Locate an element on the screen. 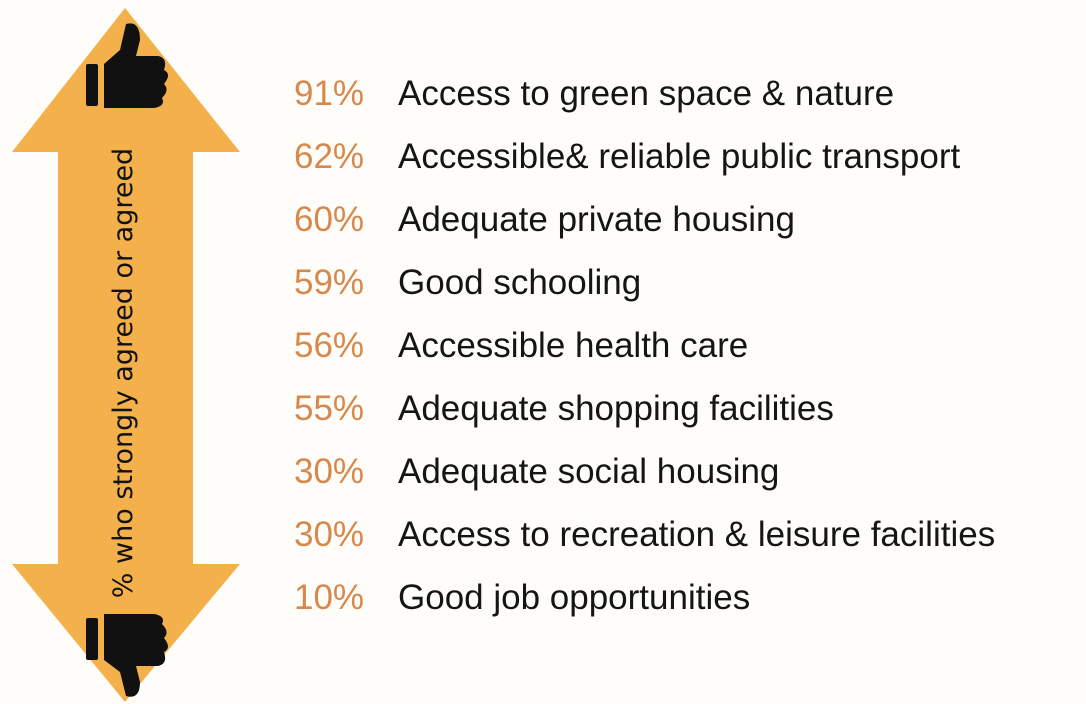 The width and height of the screenshot is (1086, 704). list-item: 91% Access to green space & nature is located at coordinates (689, 93).